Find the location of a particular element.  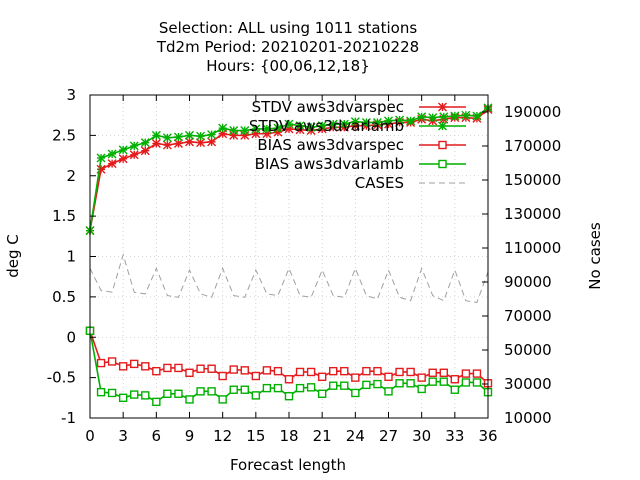

x-tick-label: 6 is located at coordinates (157, 436).